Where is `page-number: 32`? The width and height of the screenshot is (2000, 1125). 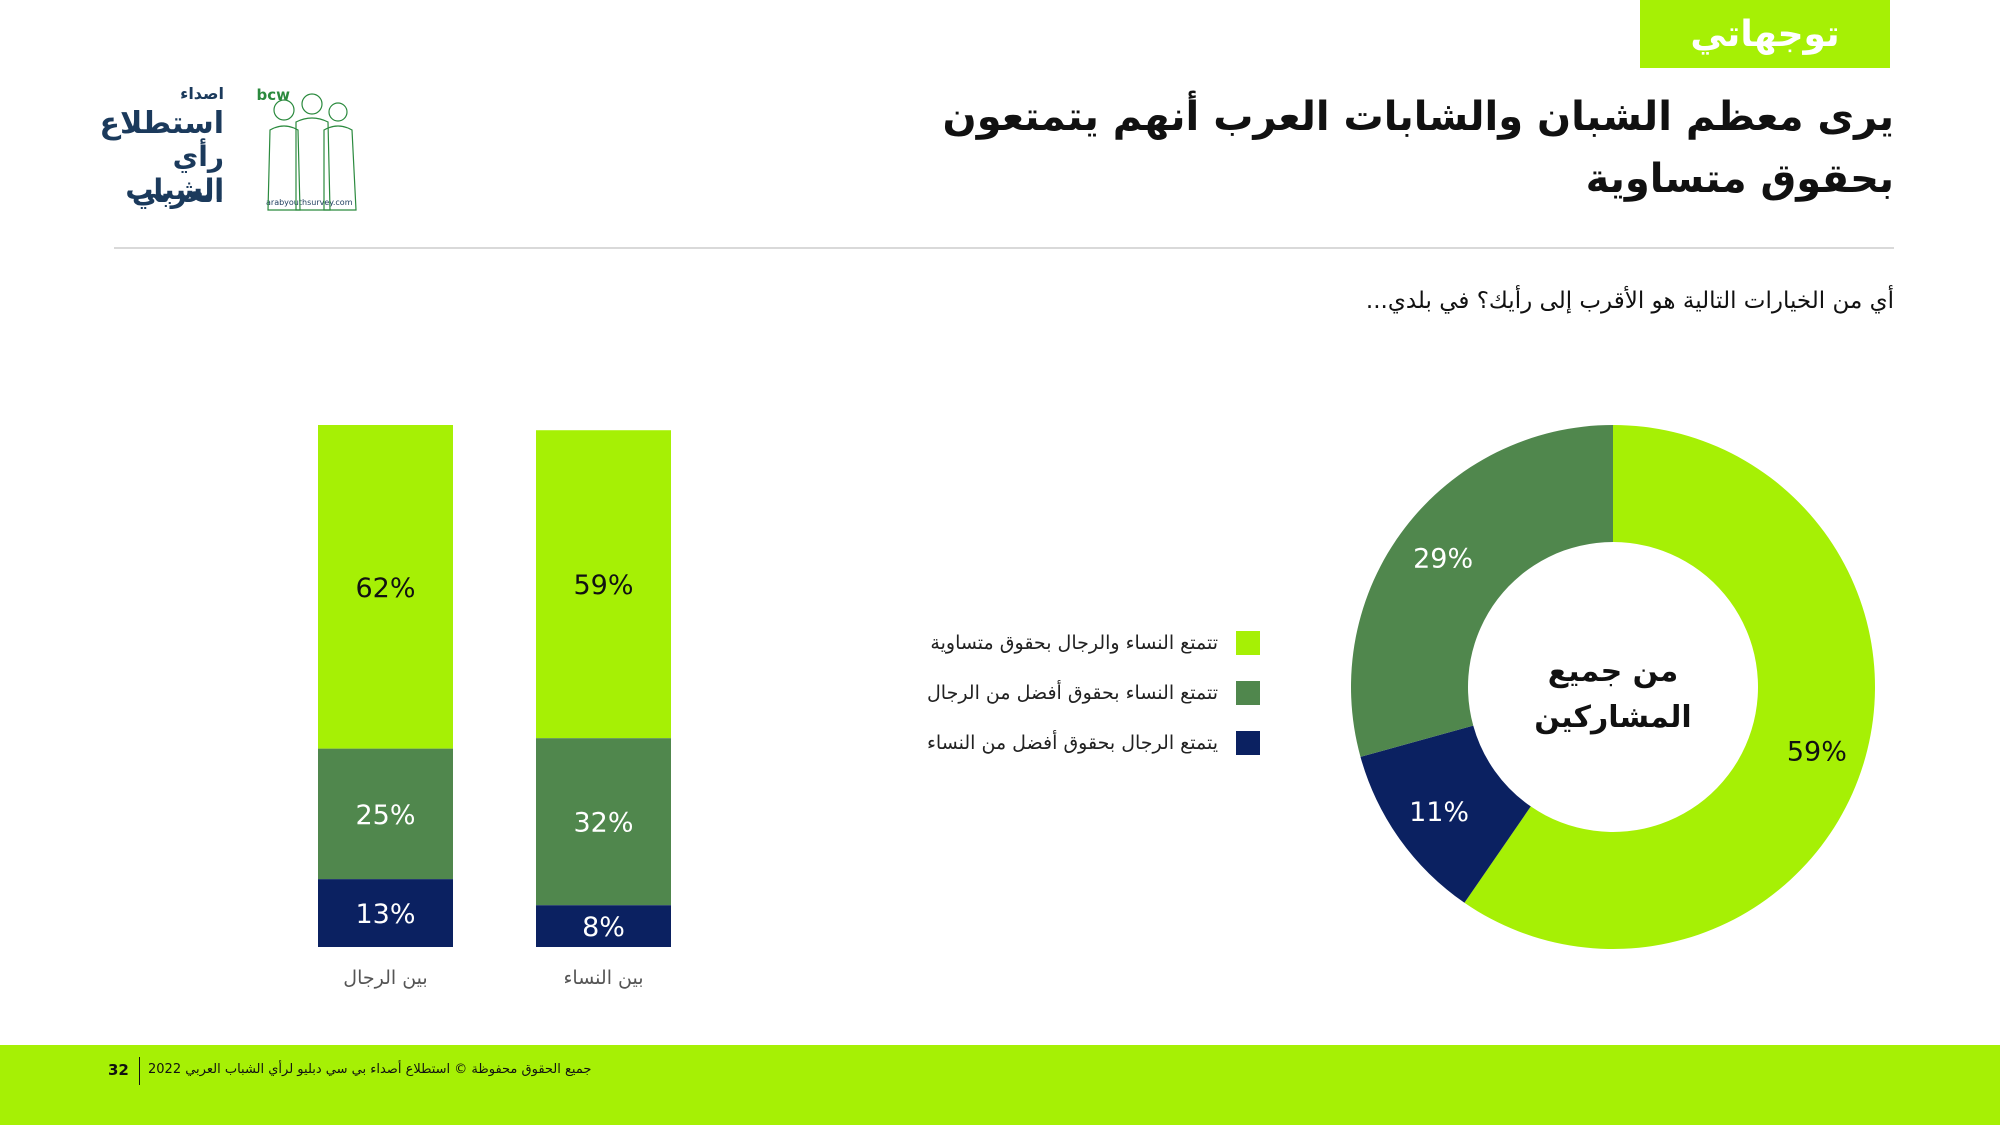
page-number: 32 is located at coordinates (118, 1070).